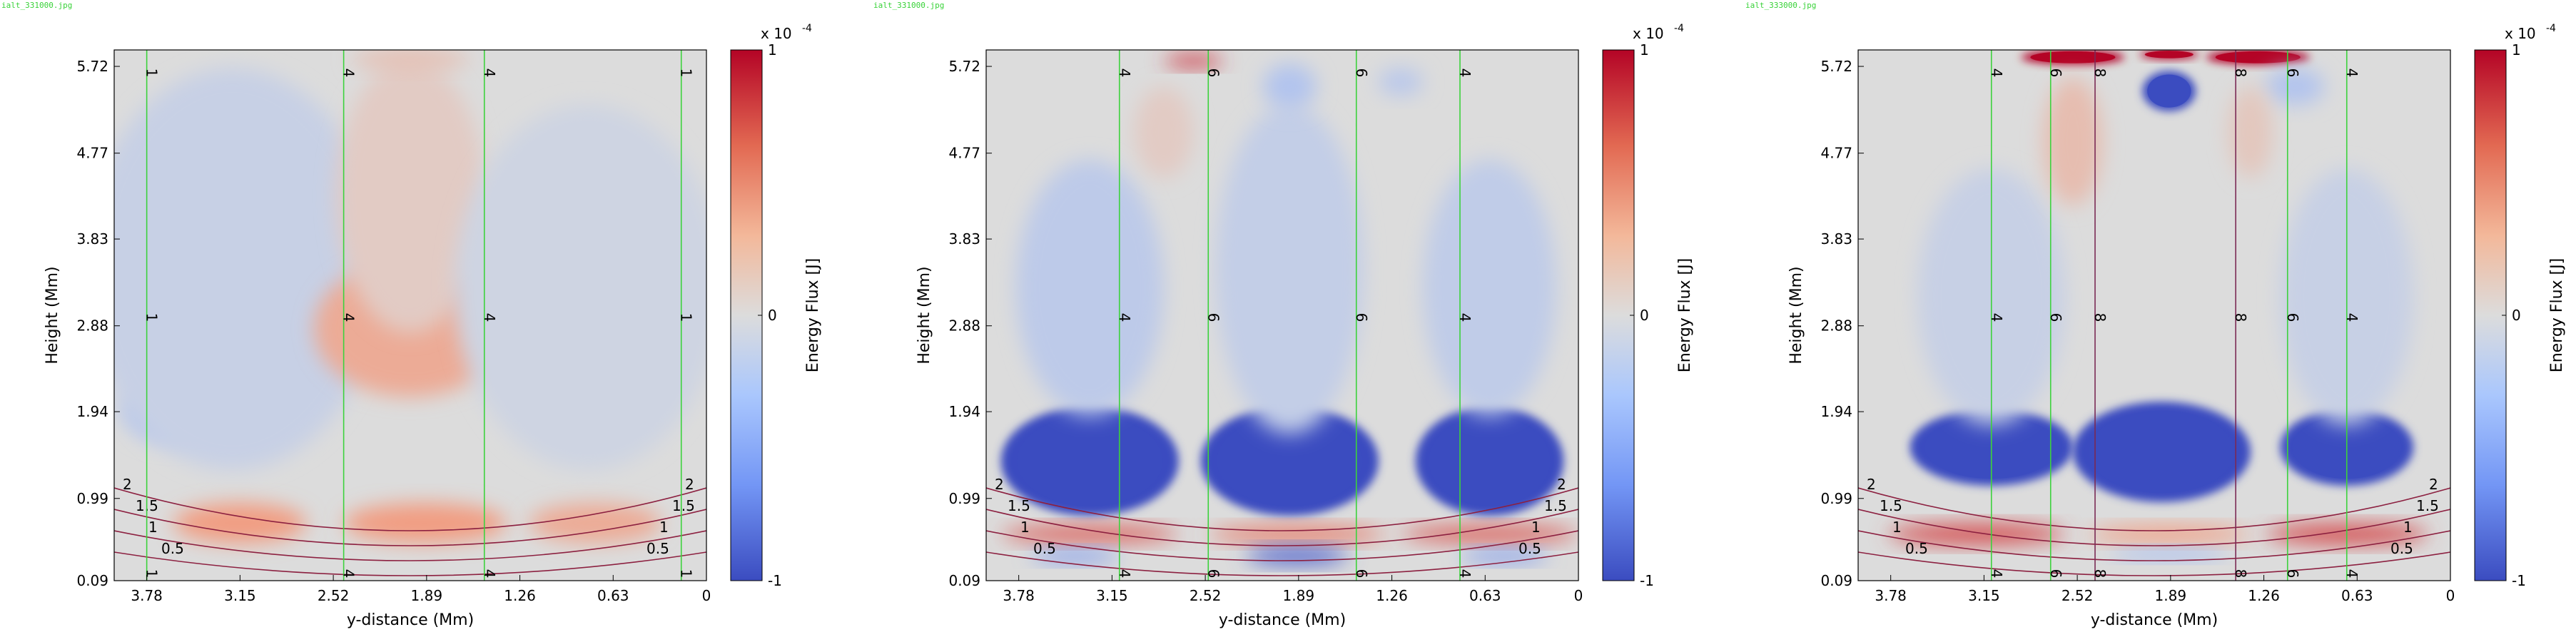  Describe the element at coordinates (772, 49) in the screenshot. I see `colorbar-tick-label: 1` at that location.